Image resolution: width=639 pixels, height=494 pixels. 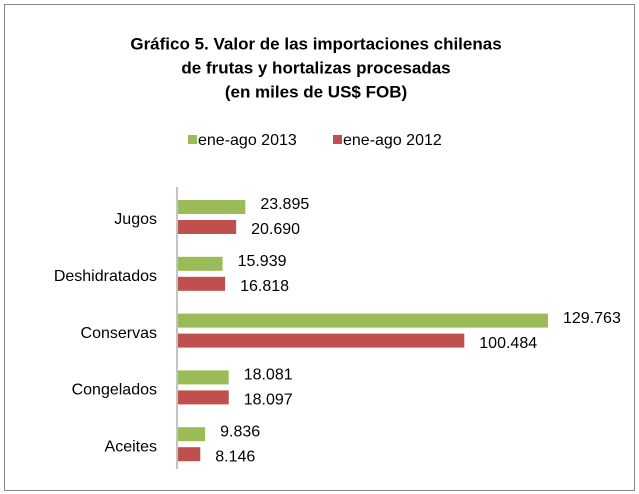 What do you see at coordinates (119, 333) in the screenshot?
I see `y-tick-label: Conservas` at bounding box center [119, 333].